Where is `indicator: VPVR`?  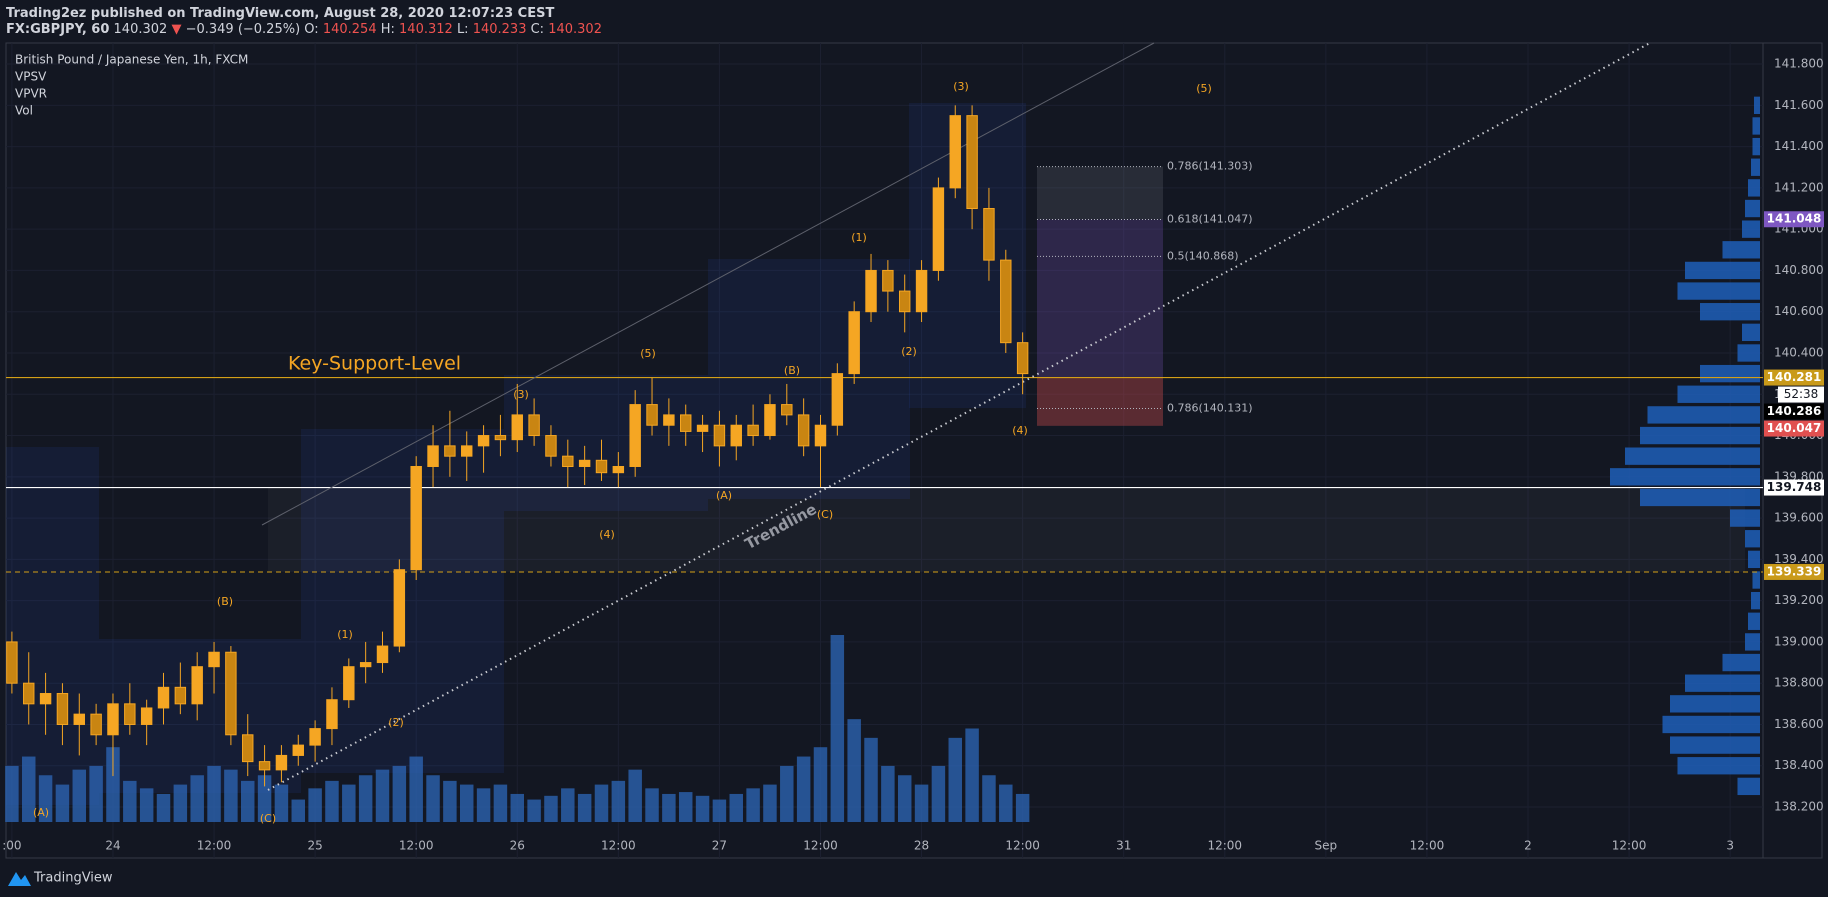
indicator: VPVR is located at coordinates (31, 94).